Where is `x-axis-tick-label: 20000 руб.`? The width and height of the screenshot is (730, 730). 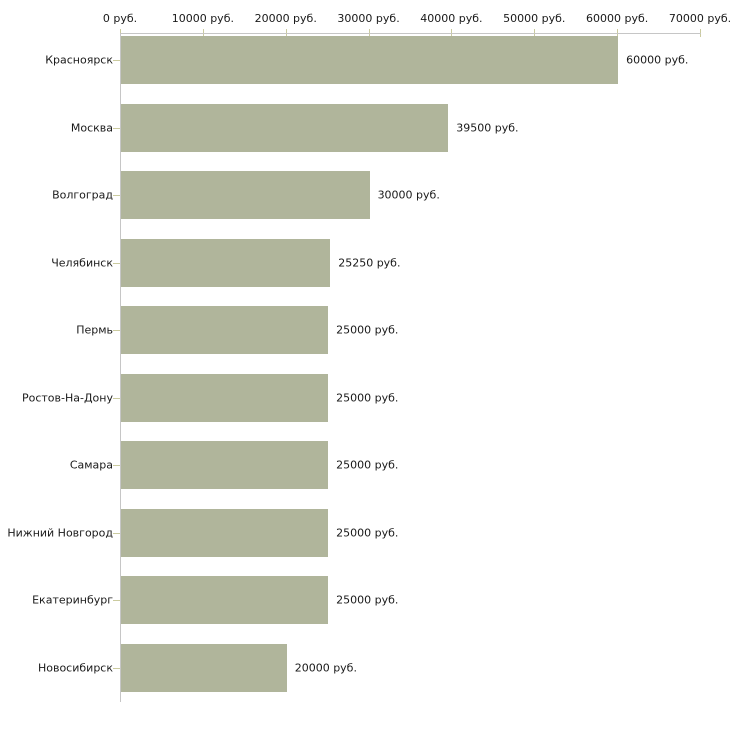
x-axis-tick-label: 20000 руб. is located at coordinates (285, 18).